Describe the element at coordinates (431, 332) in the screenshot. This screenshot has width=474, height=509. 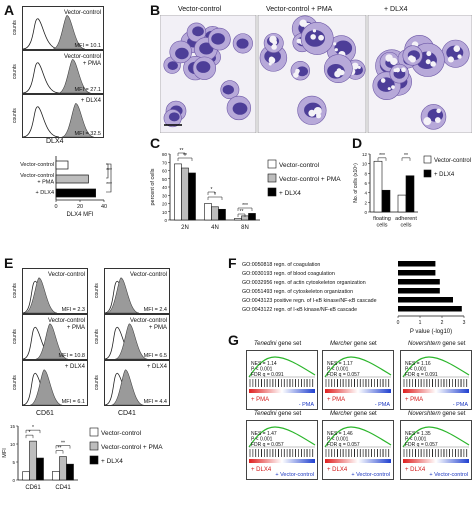
I see `f-axis-label: P value (-log10)` at that location.